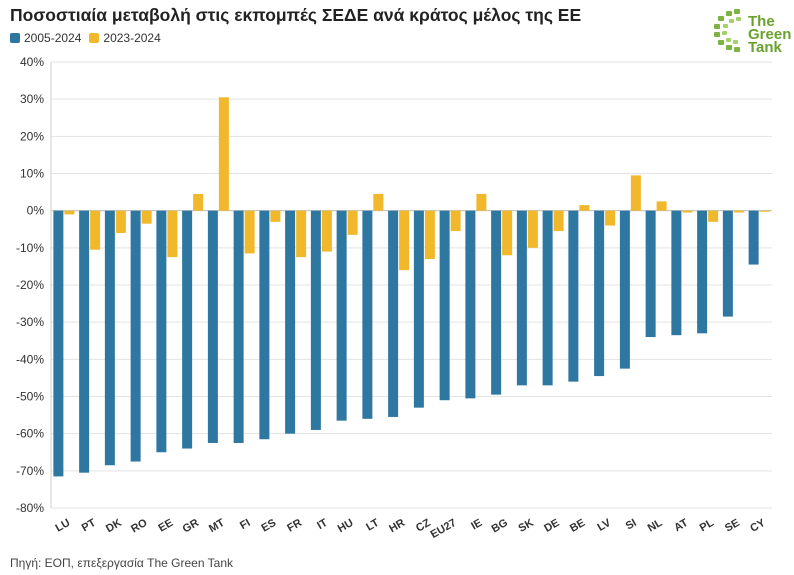  What do you see at coordinates (367, 314) in the screenshot?
I see `bar-lt-2005-2024` at bounding box center [367, 314].